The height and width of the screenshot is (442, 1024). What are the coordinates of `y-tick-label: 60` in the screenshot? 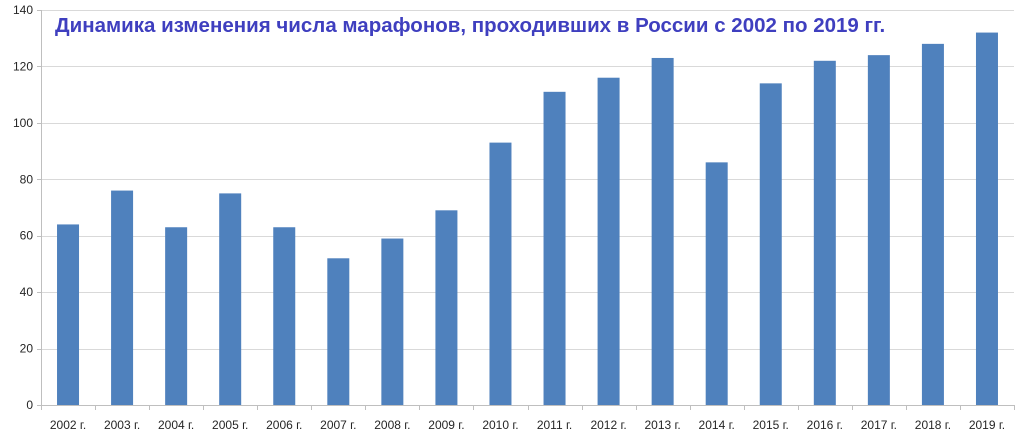 It's located at (27, 236).